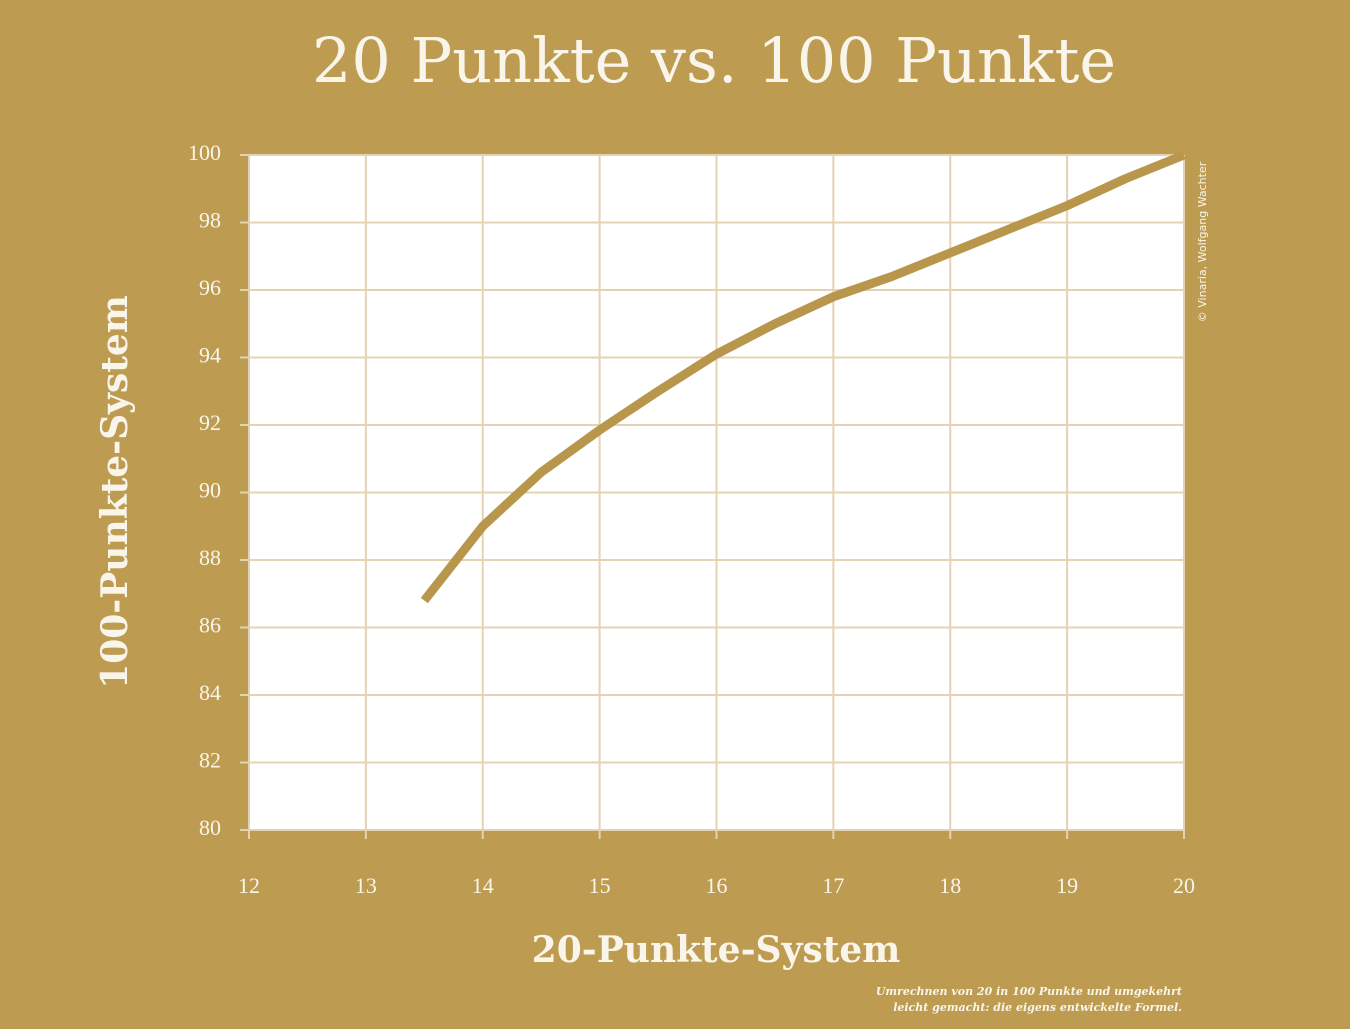 The image size is (1350, 1029). What do you see at coordinates (210, 355) in the screenshot?
I see `y-tick-label: 94` at bounding box center [210, 355].